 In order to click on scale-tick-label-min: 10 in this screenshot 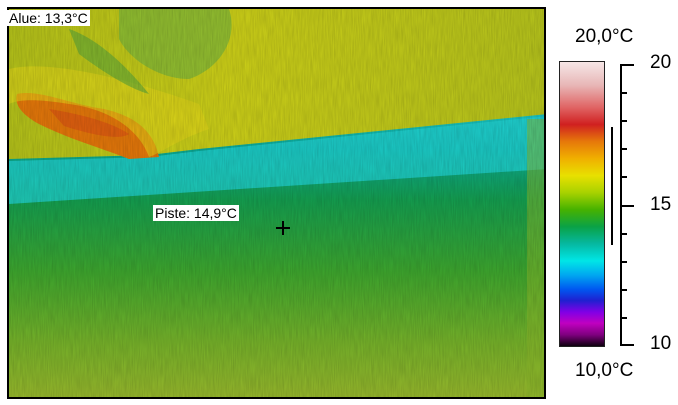, I will do `click(661, 343)`.